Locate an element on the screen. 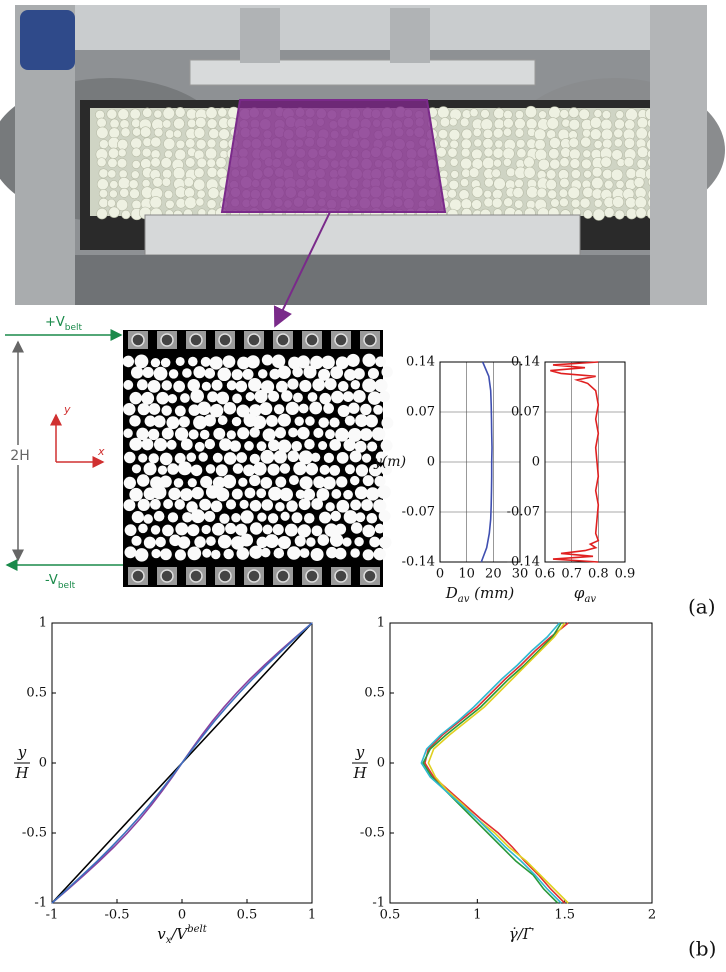 This screenshot has height=972, width=726. schematic: 2H y x +Vbelt -Vbelt is located at coordinates (64, 453).